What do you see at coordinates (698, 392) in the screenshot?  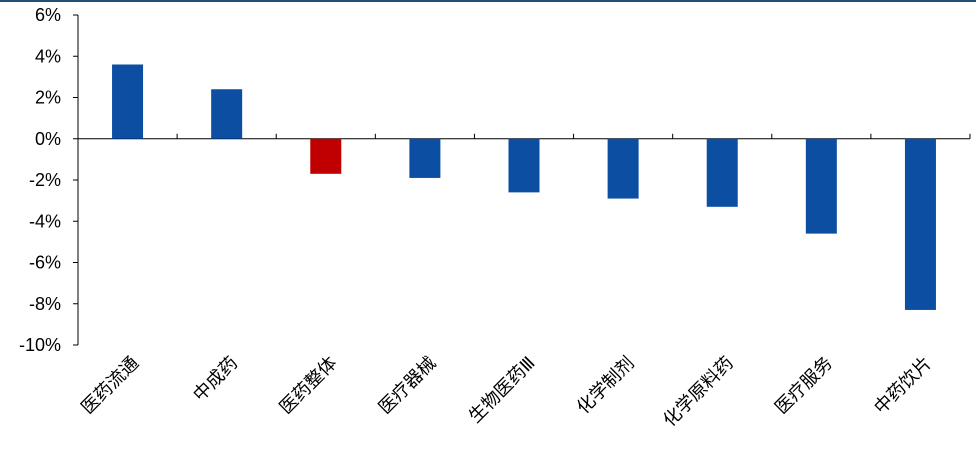 I see `x-category-label: 化学原料药` at bounding box center [698, 392].